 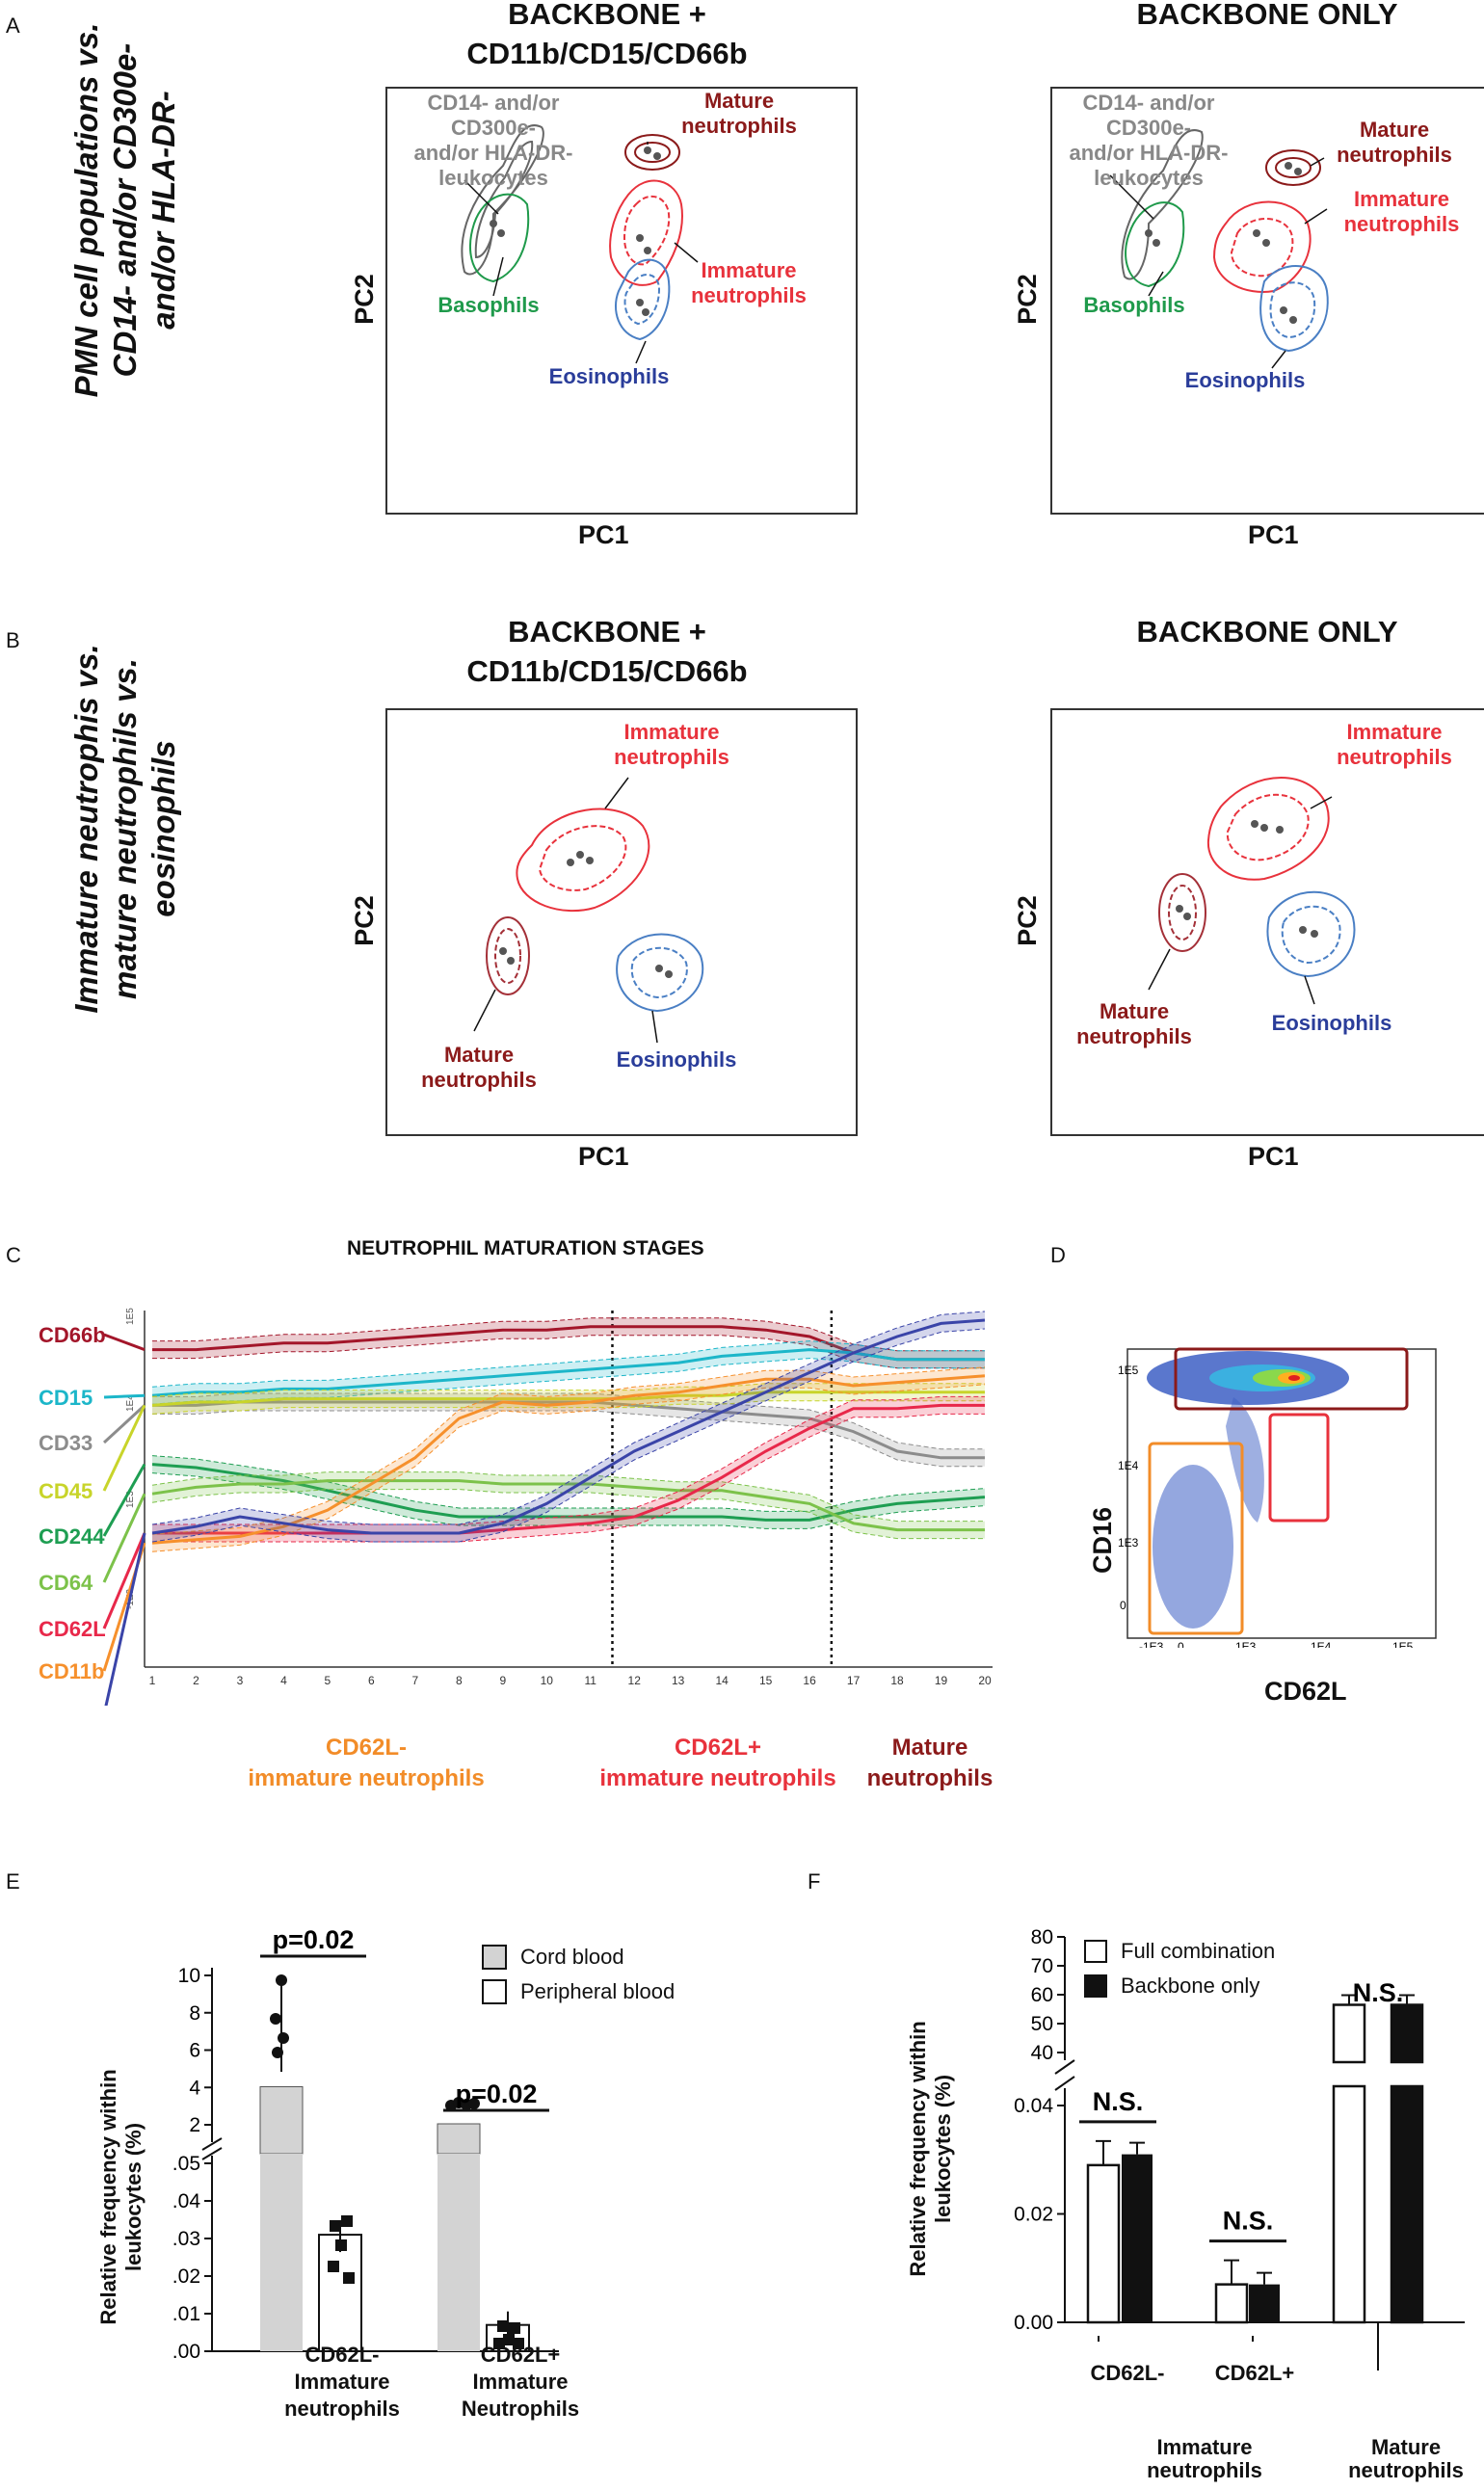 What do you see at coordinates (163, 210) in the screenshot?
I see `row-label-line: and/or HLA-DR-` at bounding box center [163, 210].